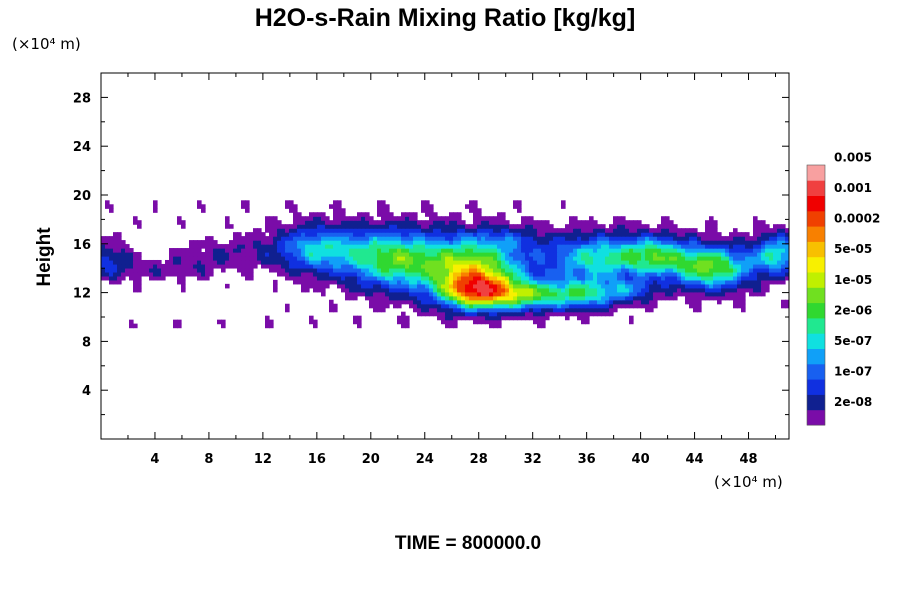 Image resolution: width=900 pixels, height=600 pixels. Describe the element at coordinates (816, 402) in the screenshot. I see `colorbar-swatch` at that location.